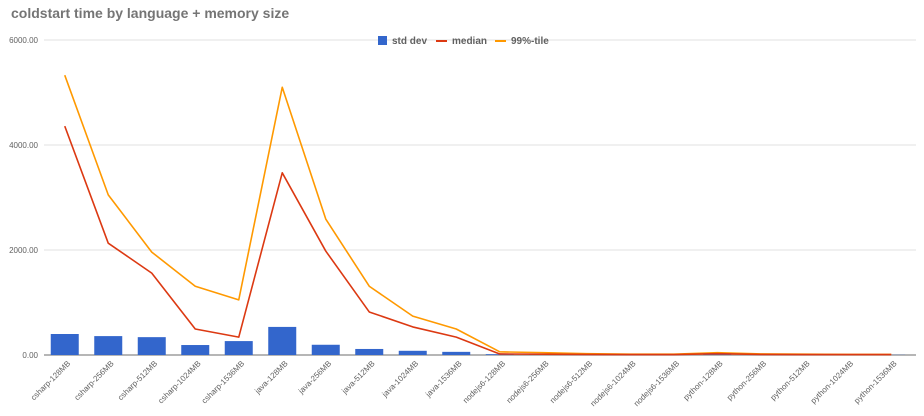 The height and width of the screenshot is (416, 924). What do you see at coordinates (150, 13) in the screenshot?
I see `chart-title: coldstart time by language + memory size` at bounding box center [150, 13].